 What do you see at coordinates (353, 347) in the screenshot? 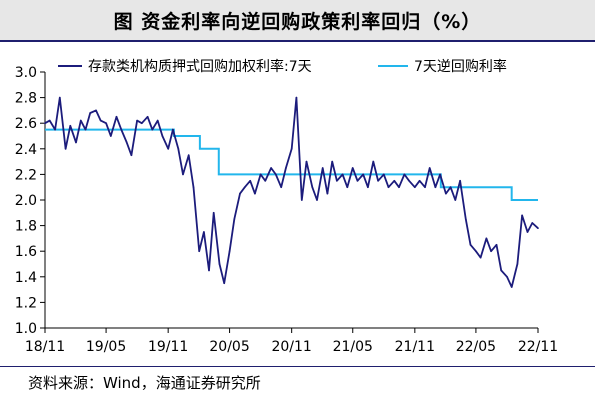
I see `x-tick-label: 21/05` at bounding box center [353, 347].